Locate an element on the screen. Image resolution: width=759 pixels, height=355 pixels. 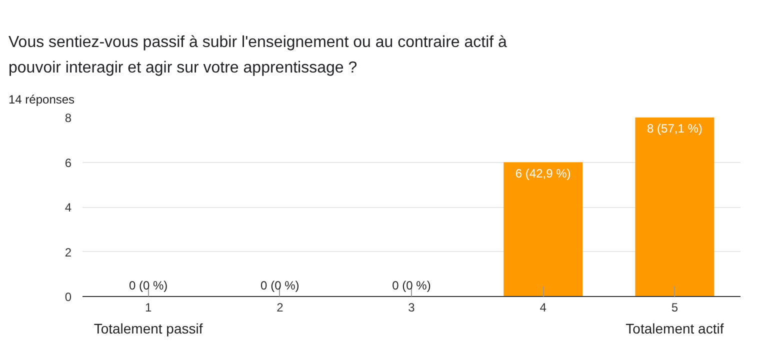
y-tick-label: 8 is located at coordinates (68, 118).